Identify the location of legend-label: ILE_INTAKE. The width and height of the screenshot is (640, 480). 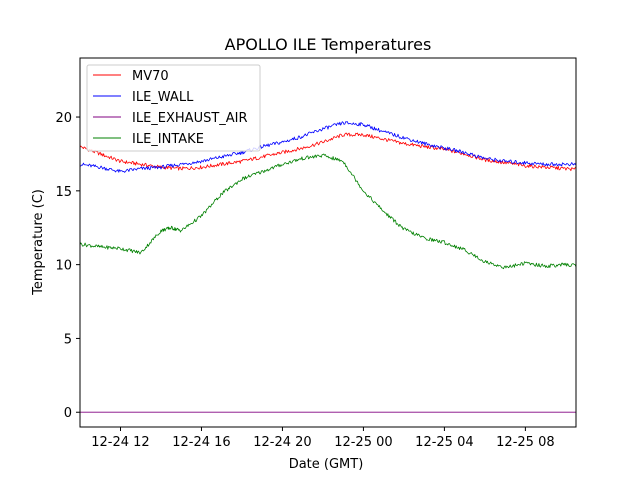
(168, 139).